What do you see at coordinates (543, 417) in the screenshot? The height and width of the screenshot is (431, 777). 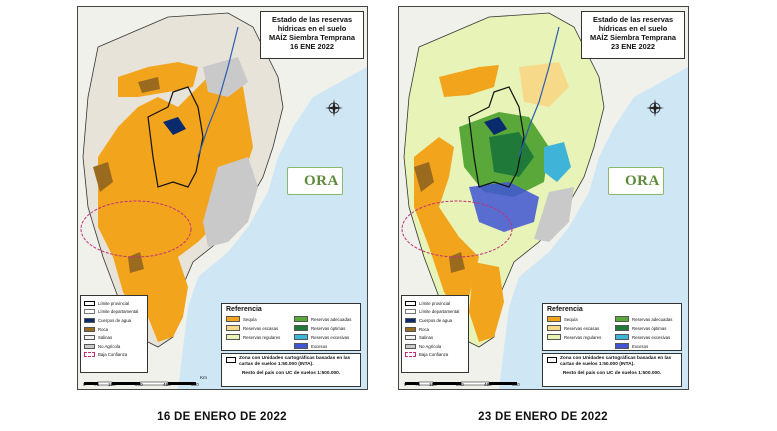 I see `caption-23-jan: 23 DE ENERO DE 2022` at bounding box center [543, 417].